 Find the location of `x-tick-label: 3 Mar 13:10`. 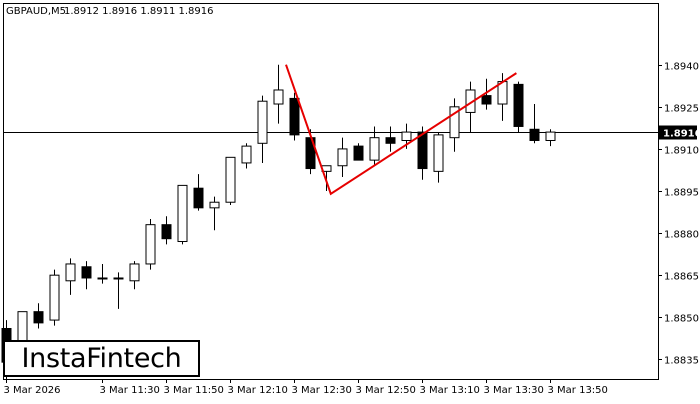

x-tick-label: 3 Mar 13:10 is located at coordinates (450, 390).